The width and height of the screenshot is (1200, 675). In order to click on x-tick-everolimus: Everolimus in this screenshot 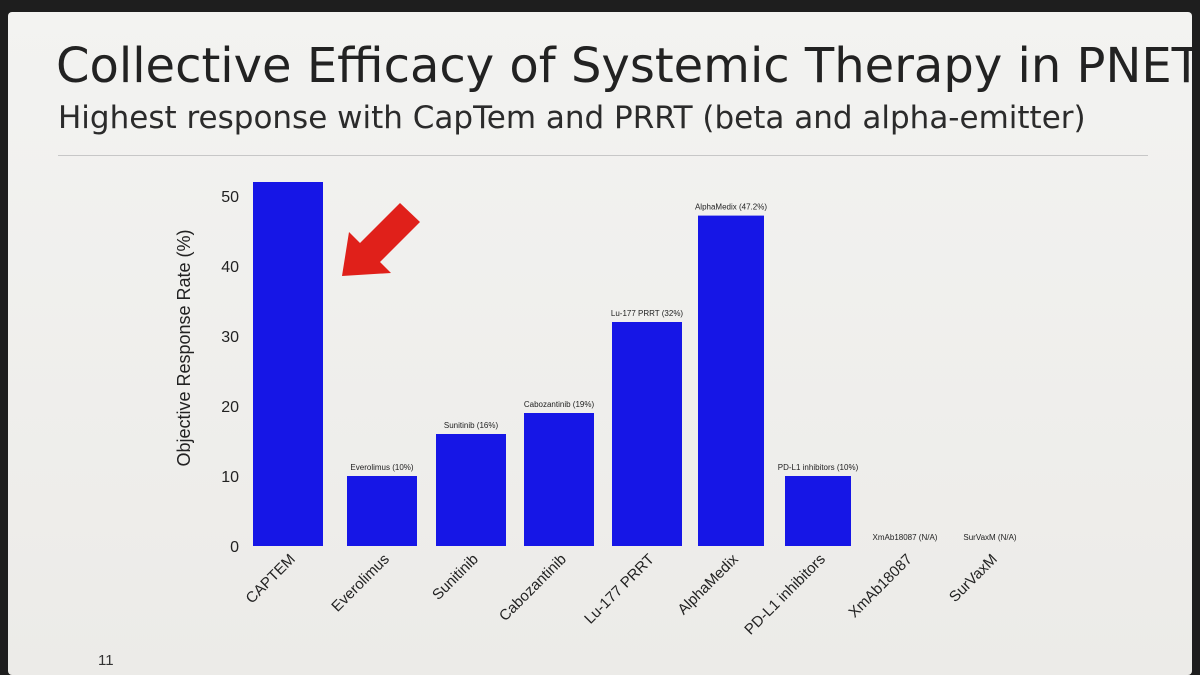, I will do `click(360, 583)`.